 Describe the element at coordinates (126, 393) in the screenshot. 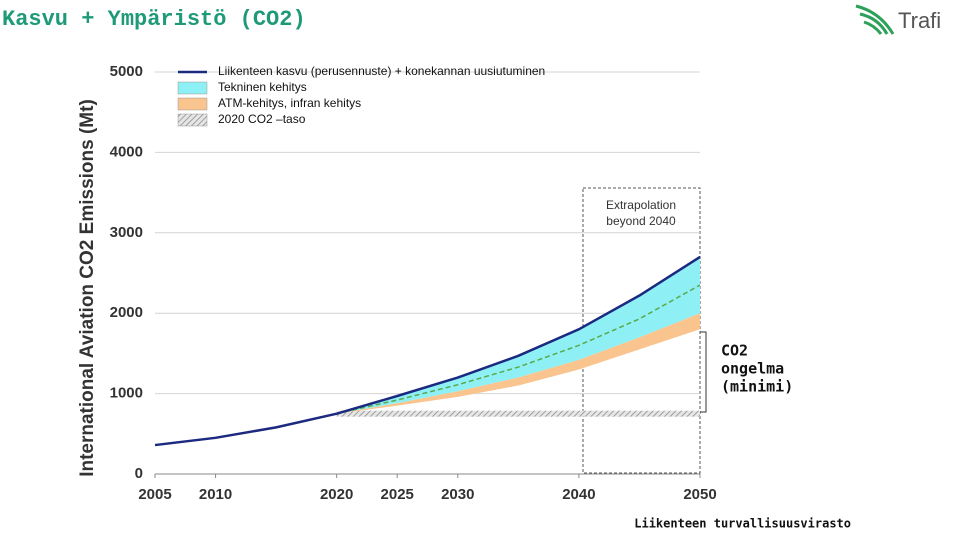

I see `y-tick-label: 1000` at that location.